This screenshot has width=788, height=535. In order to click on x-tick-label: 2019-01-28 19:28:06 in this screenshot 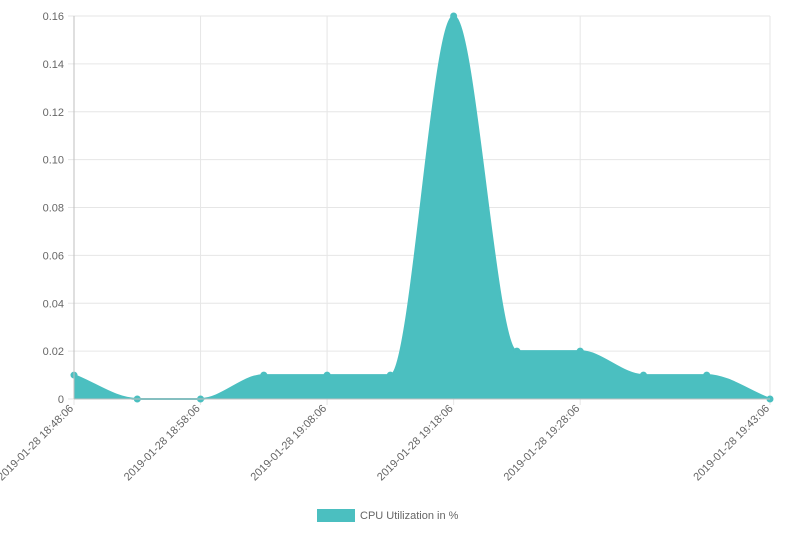, I will do `click(542, 443)`.